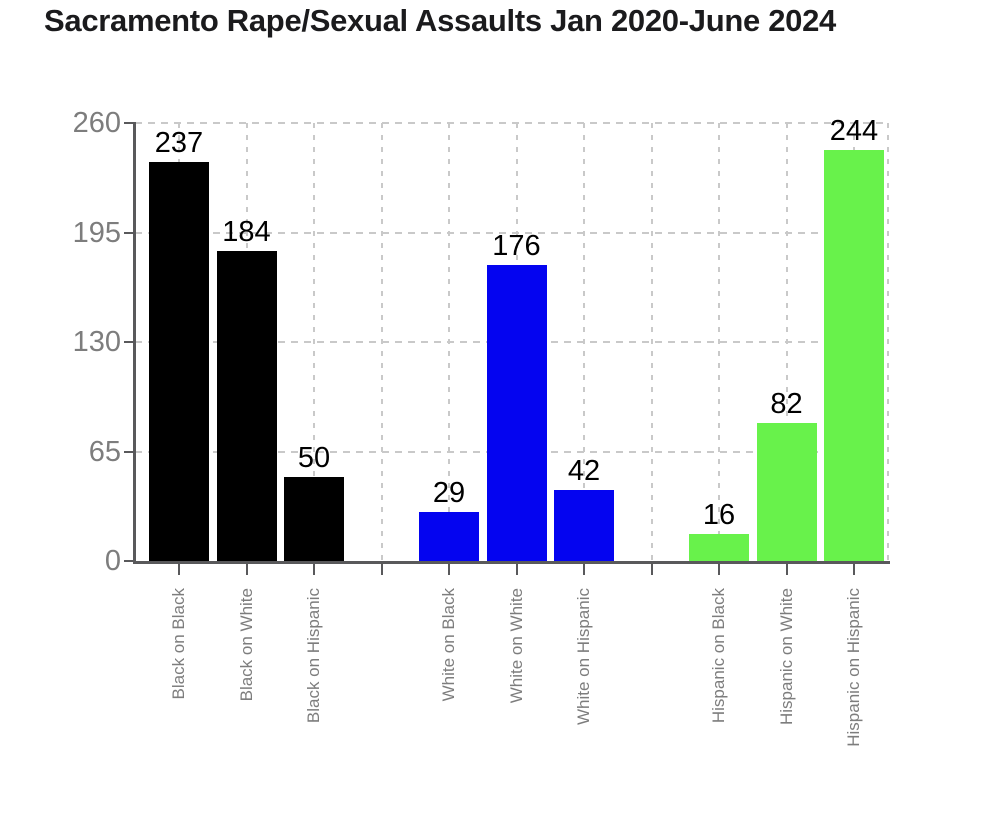 This screenshot has height=820, width=986. What do you see at coordinates (786, 403) in the screenshot?
I see `bar-value-label: 82` at bounding box center [786, 403].